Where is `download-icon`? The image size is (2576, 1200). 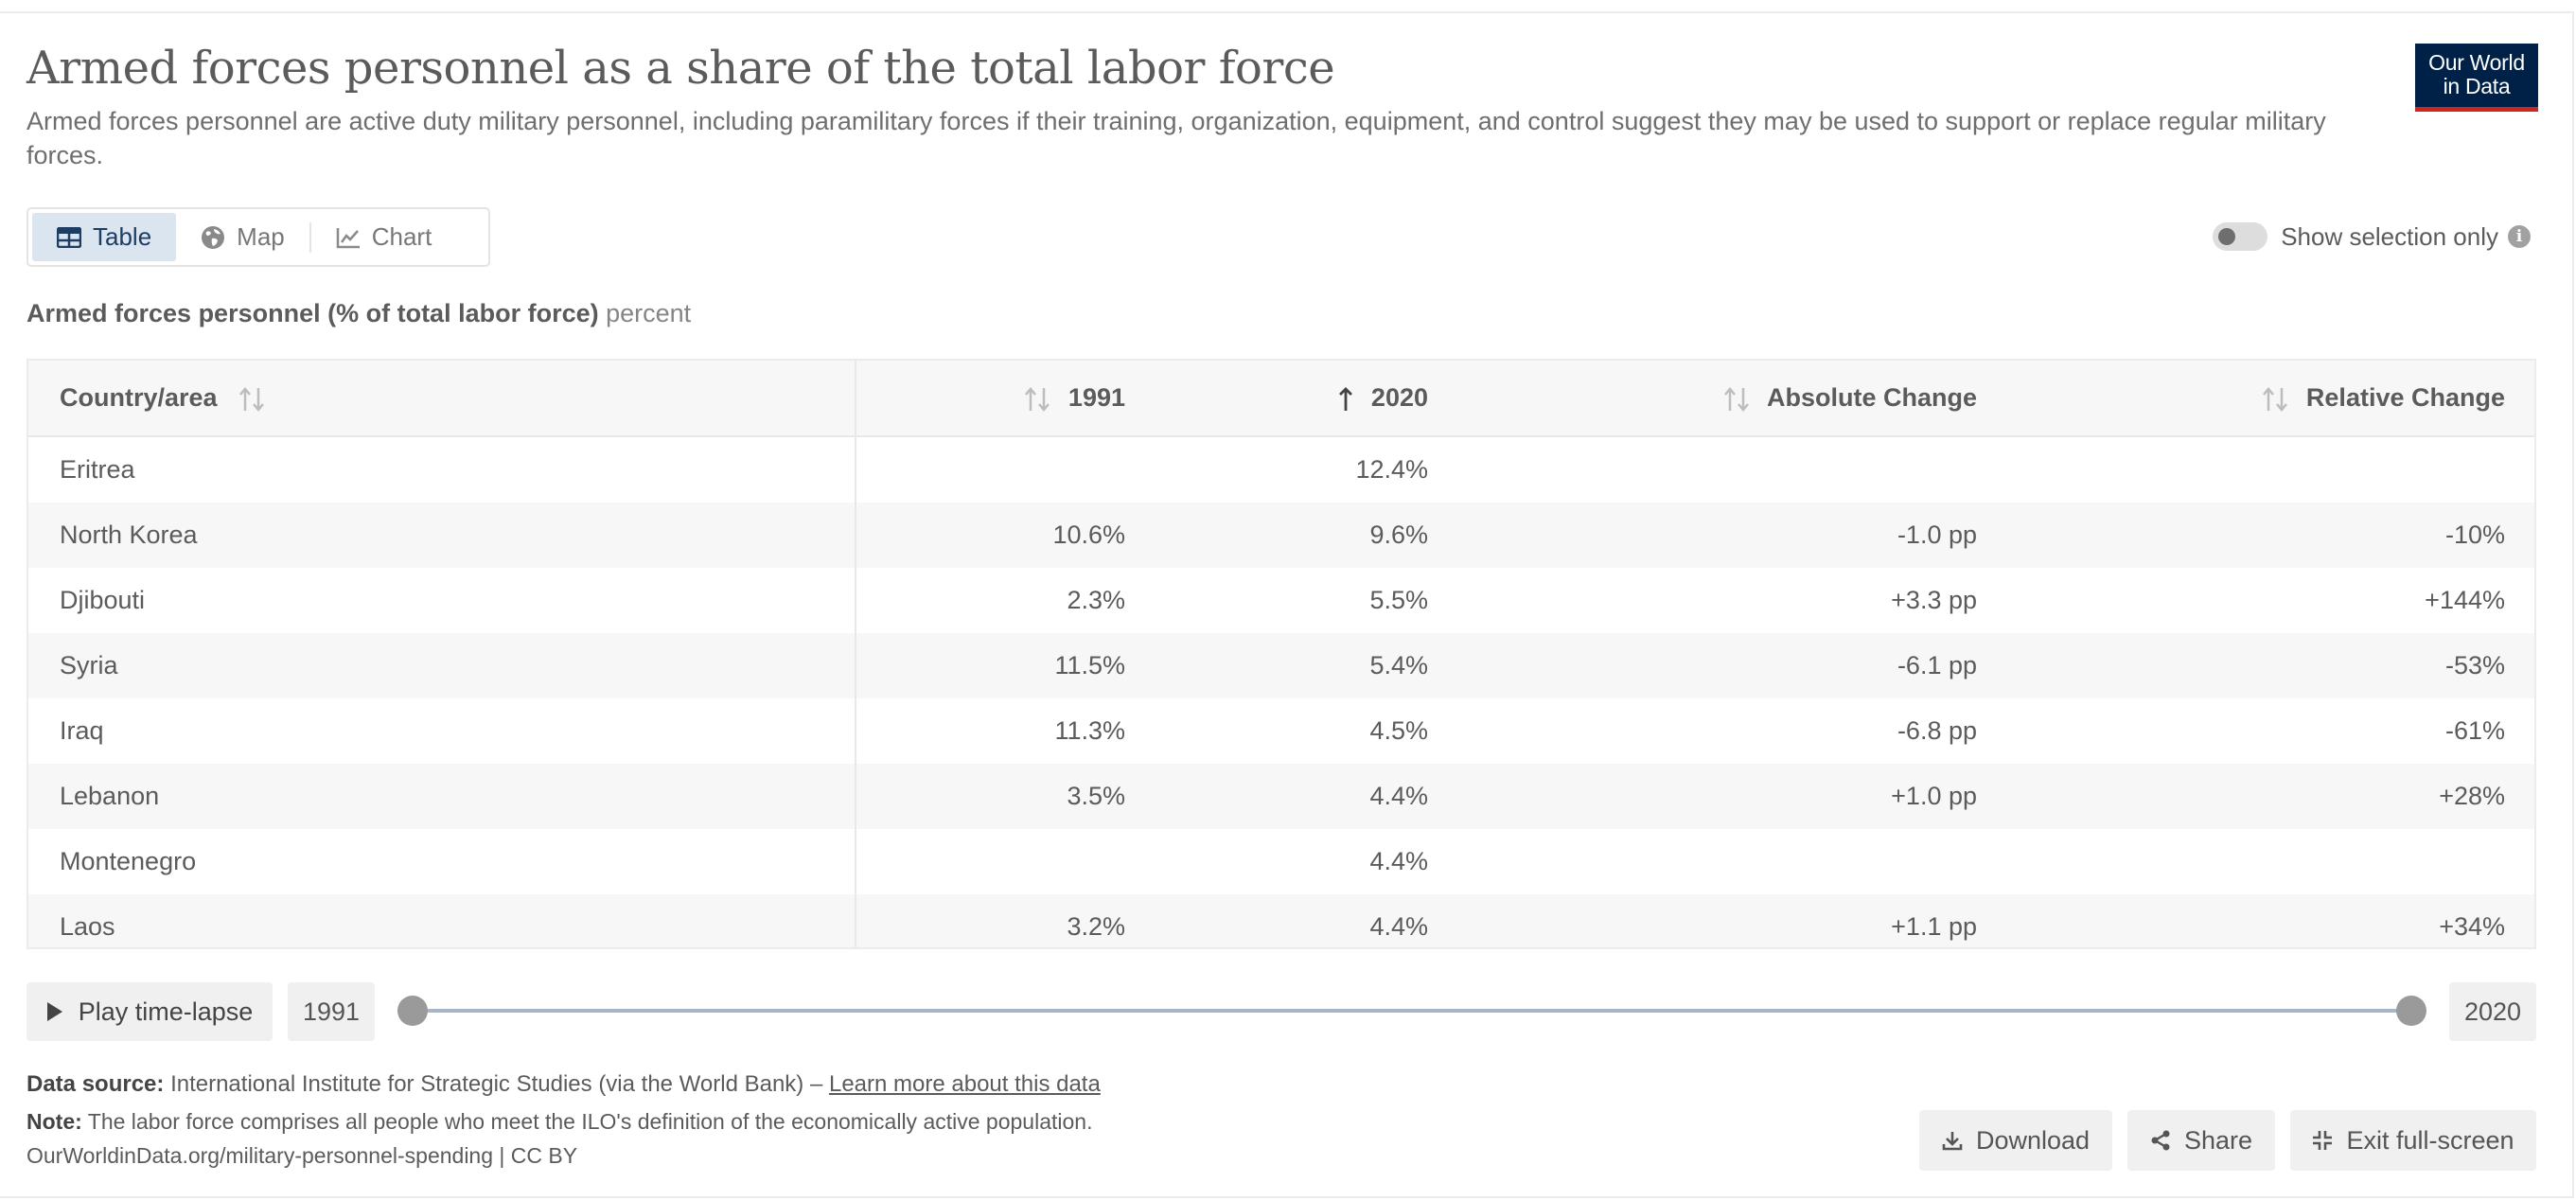
download-icon is located at coordinates (1952, 1141).